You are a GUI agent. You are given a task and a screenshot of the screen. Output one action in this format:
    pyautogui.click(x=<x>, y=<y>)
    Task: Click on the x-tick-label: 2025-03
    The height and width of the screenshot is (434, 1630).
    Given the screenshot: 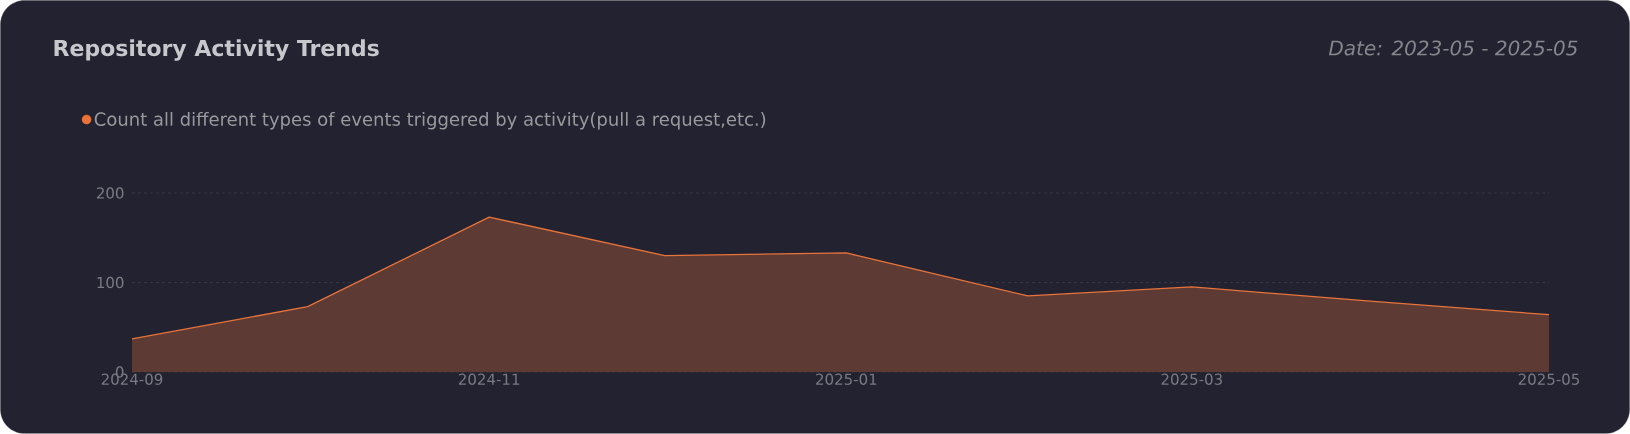 What is the action you would take?
    pyautogui.click(x=1191, y=379)
    